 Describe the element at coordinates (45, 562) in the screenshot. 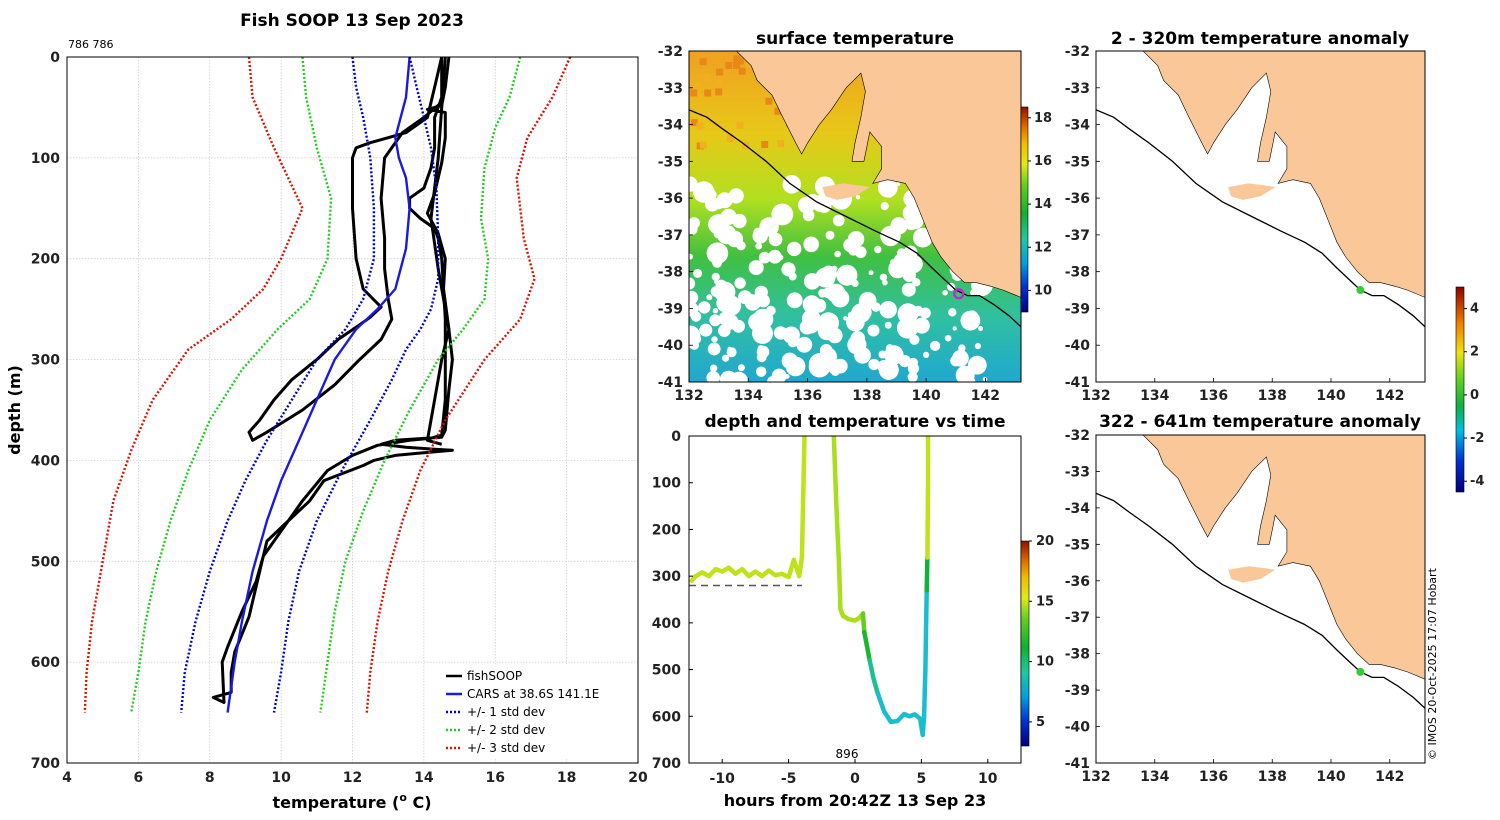

I see `profile-ytick: 500` at that location.